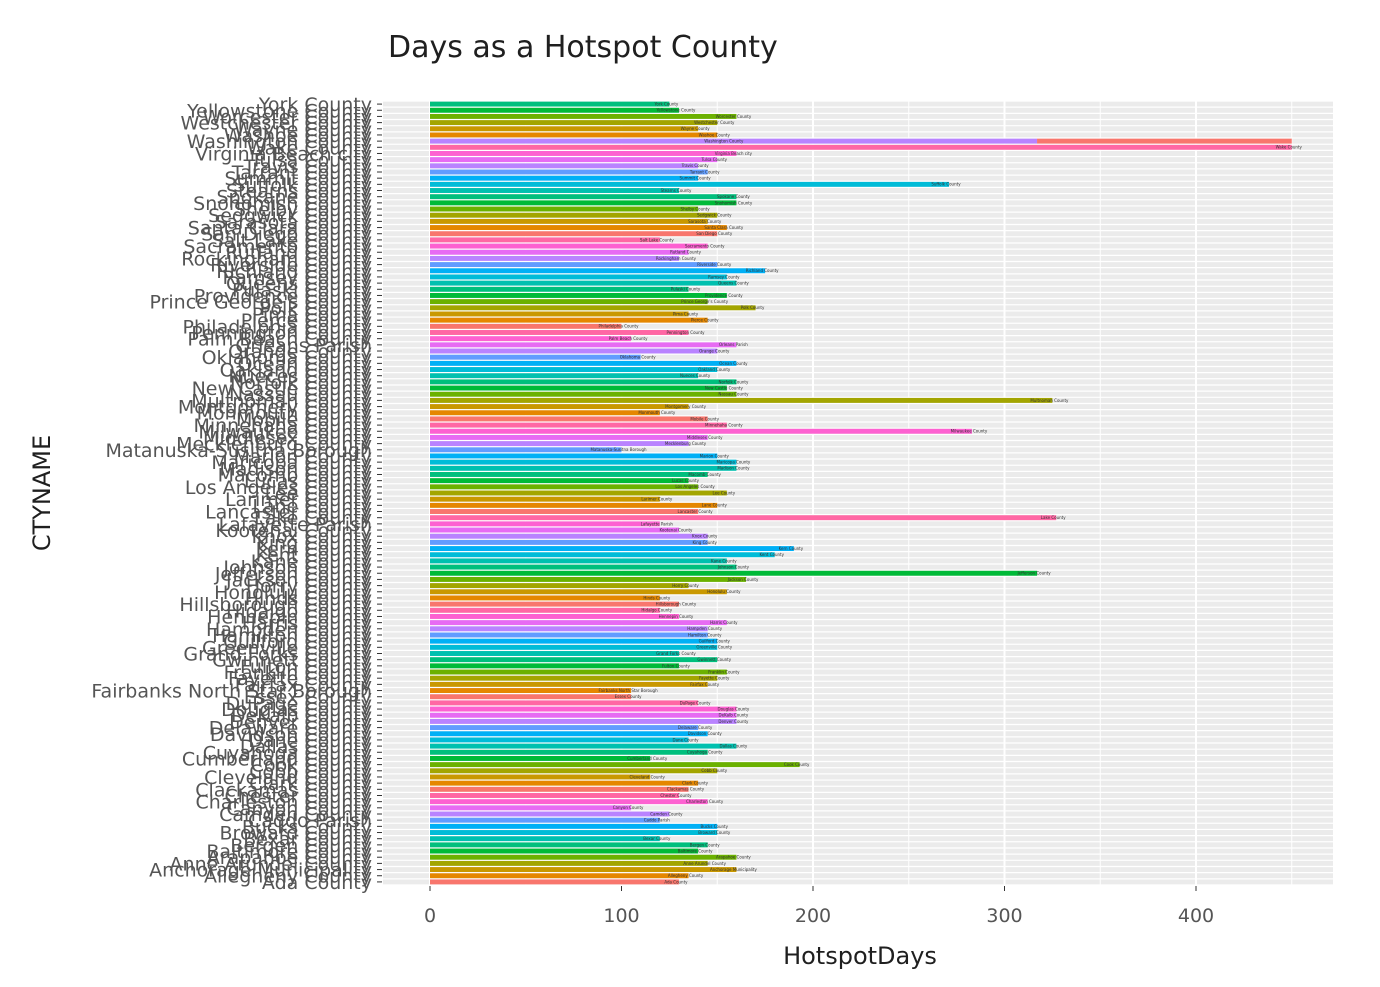 Image resolution: width=1380 pixels, height=987 pixels. I want to click on bar-label: Salt Lake County, so click(657, 239).